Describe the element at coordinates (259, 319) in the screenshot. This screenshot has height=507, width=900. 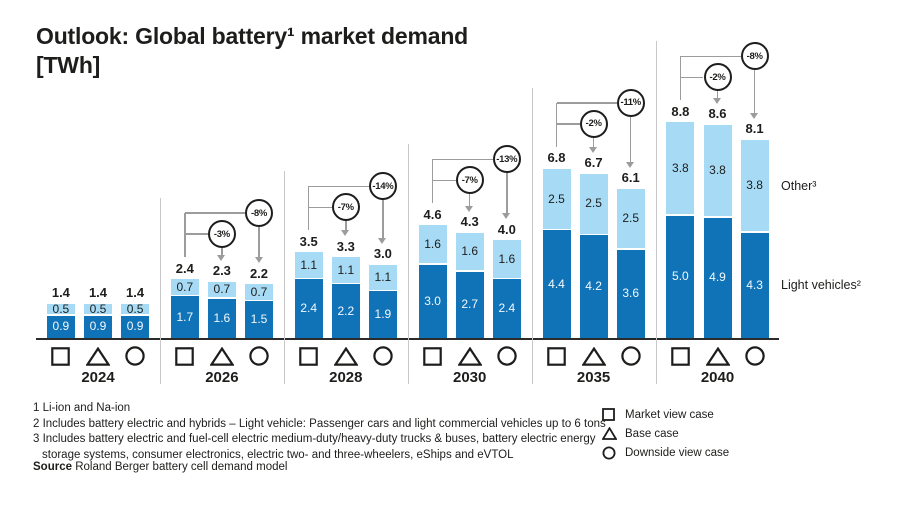
I see `bar-value-light-vehicles: 1.5` at that location.